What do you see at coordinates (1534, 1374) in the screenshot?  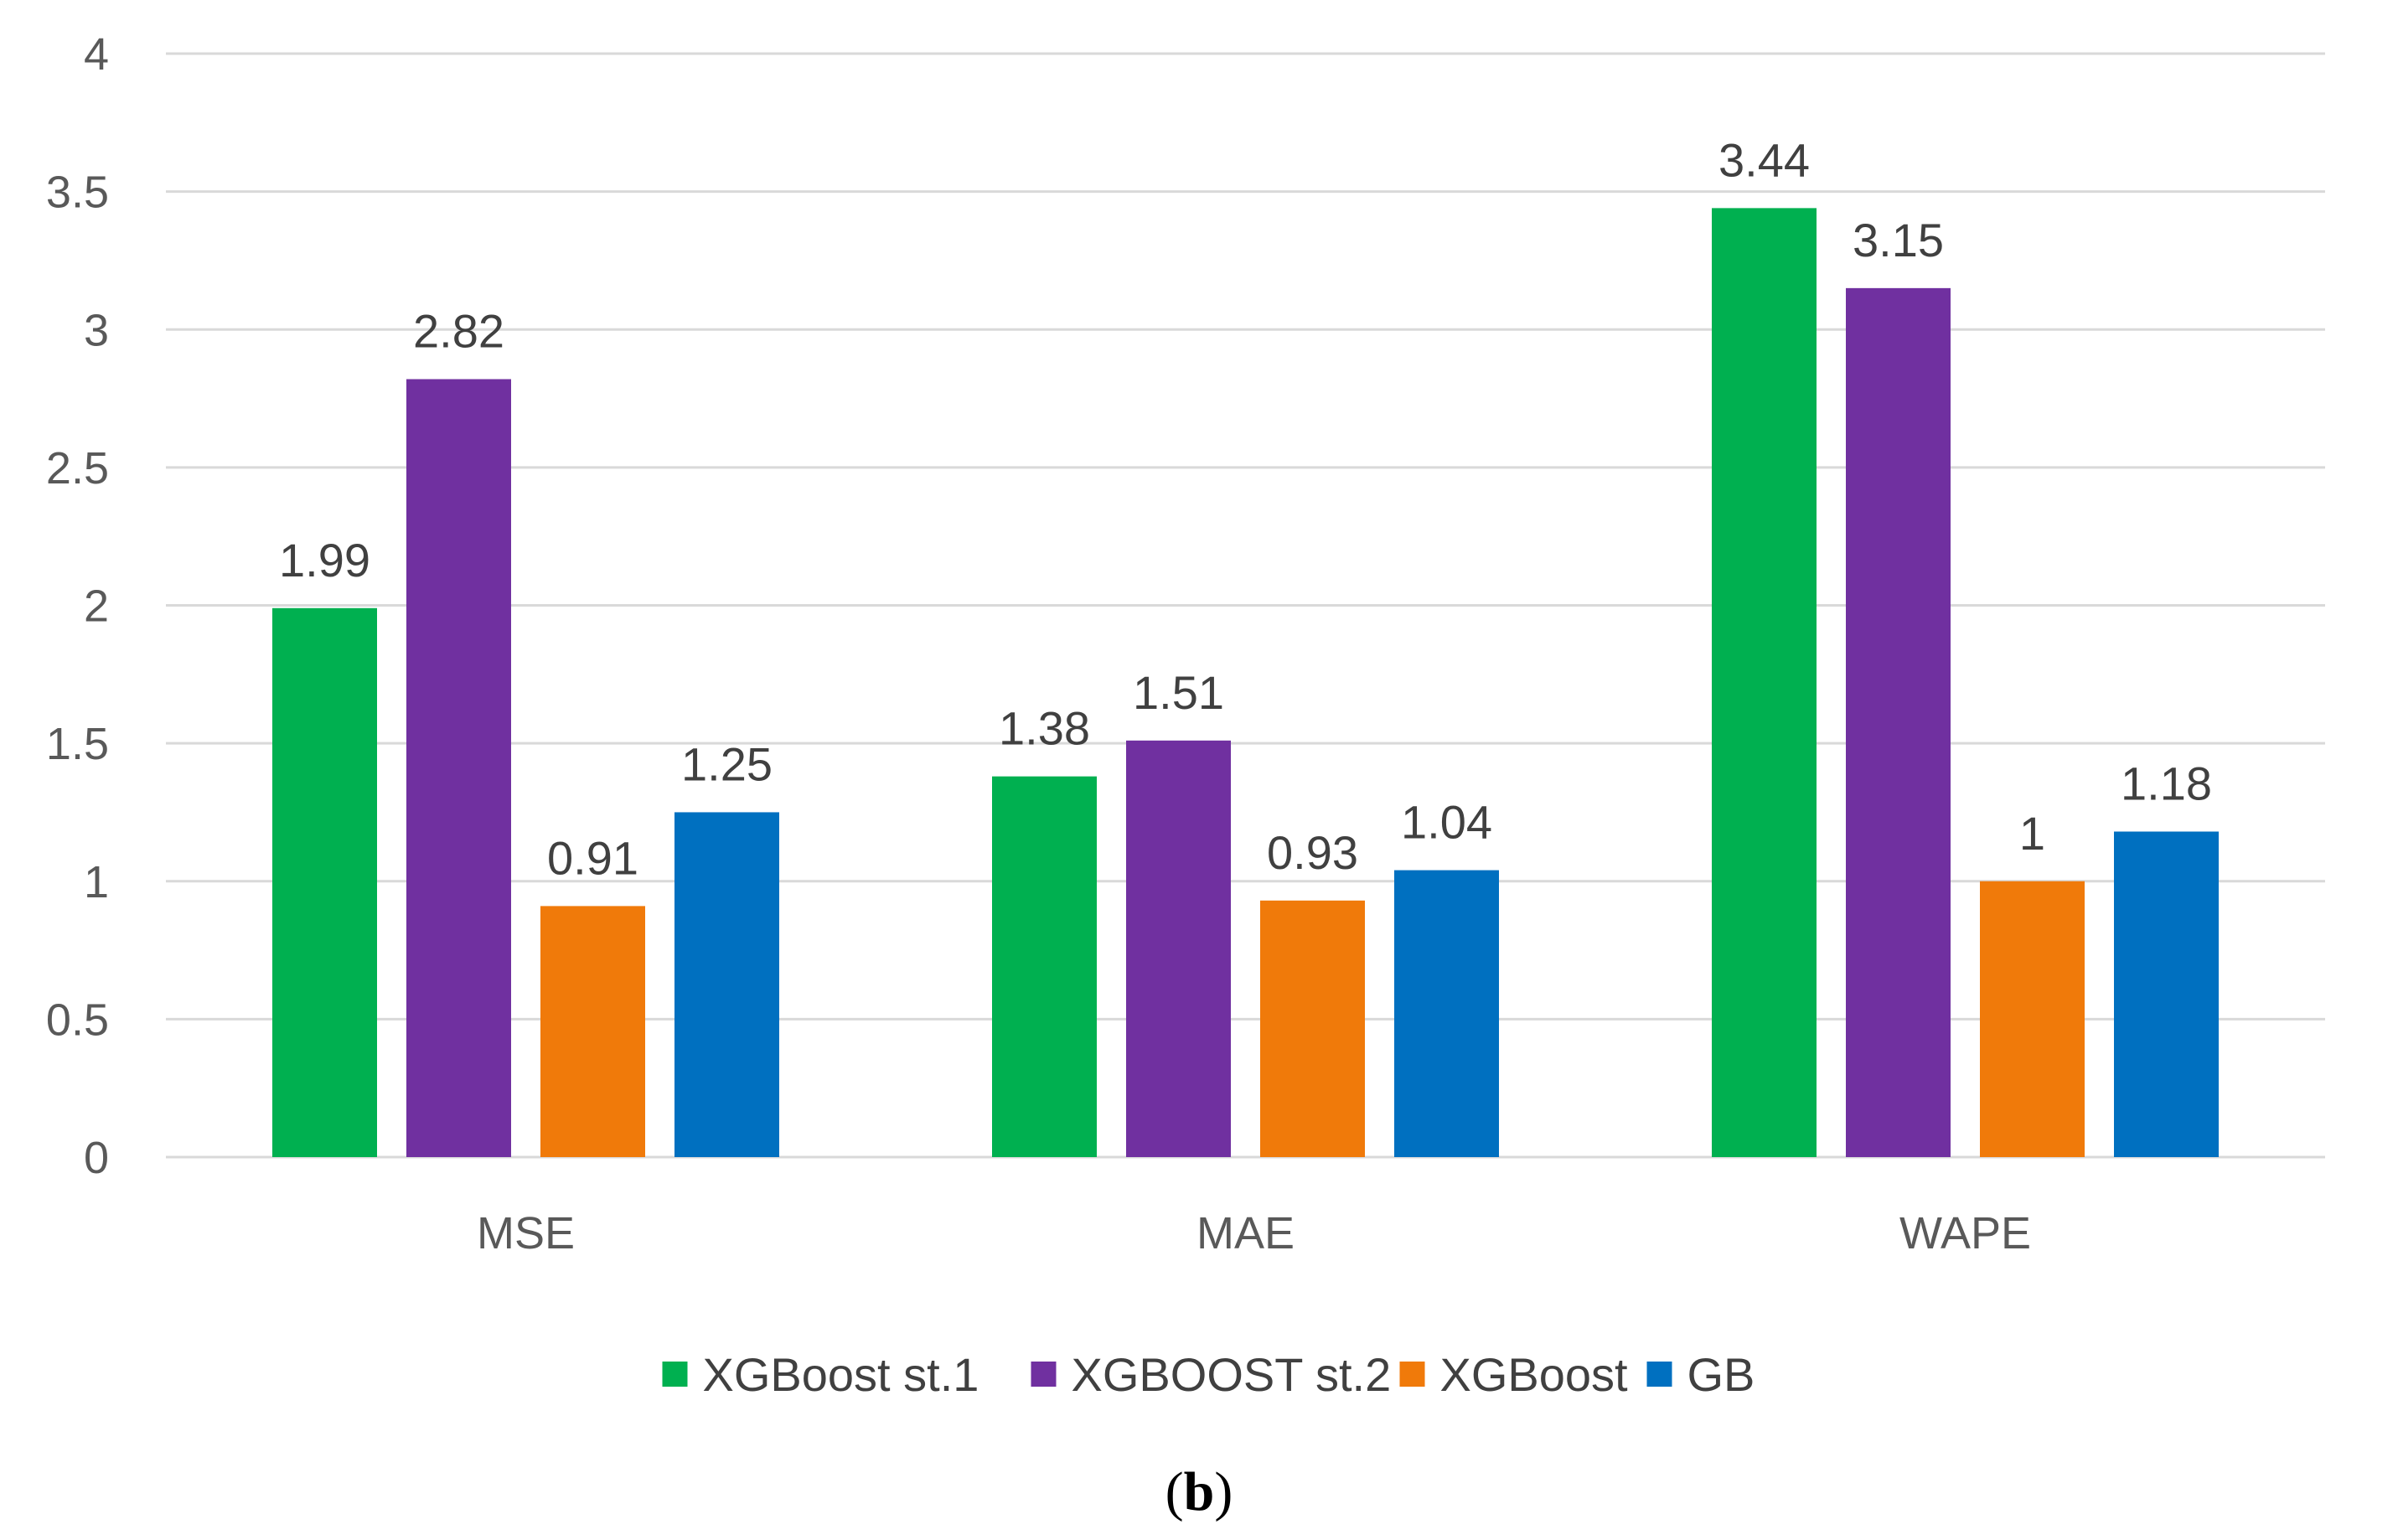 I see `legend-label: XGBoost` at bounding box center [1534, 1374].